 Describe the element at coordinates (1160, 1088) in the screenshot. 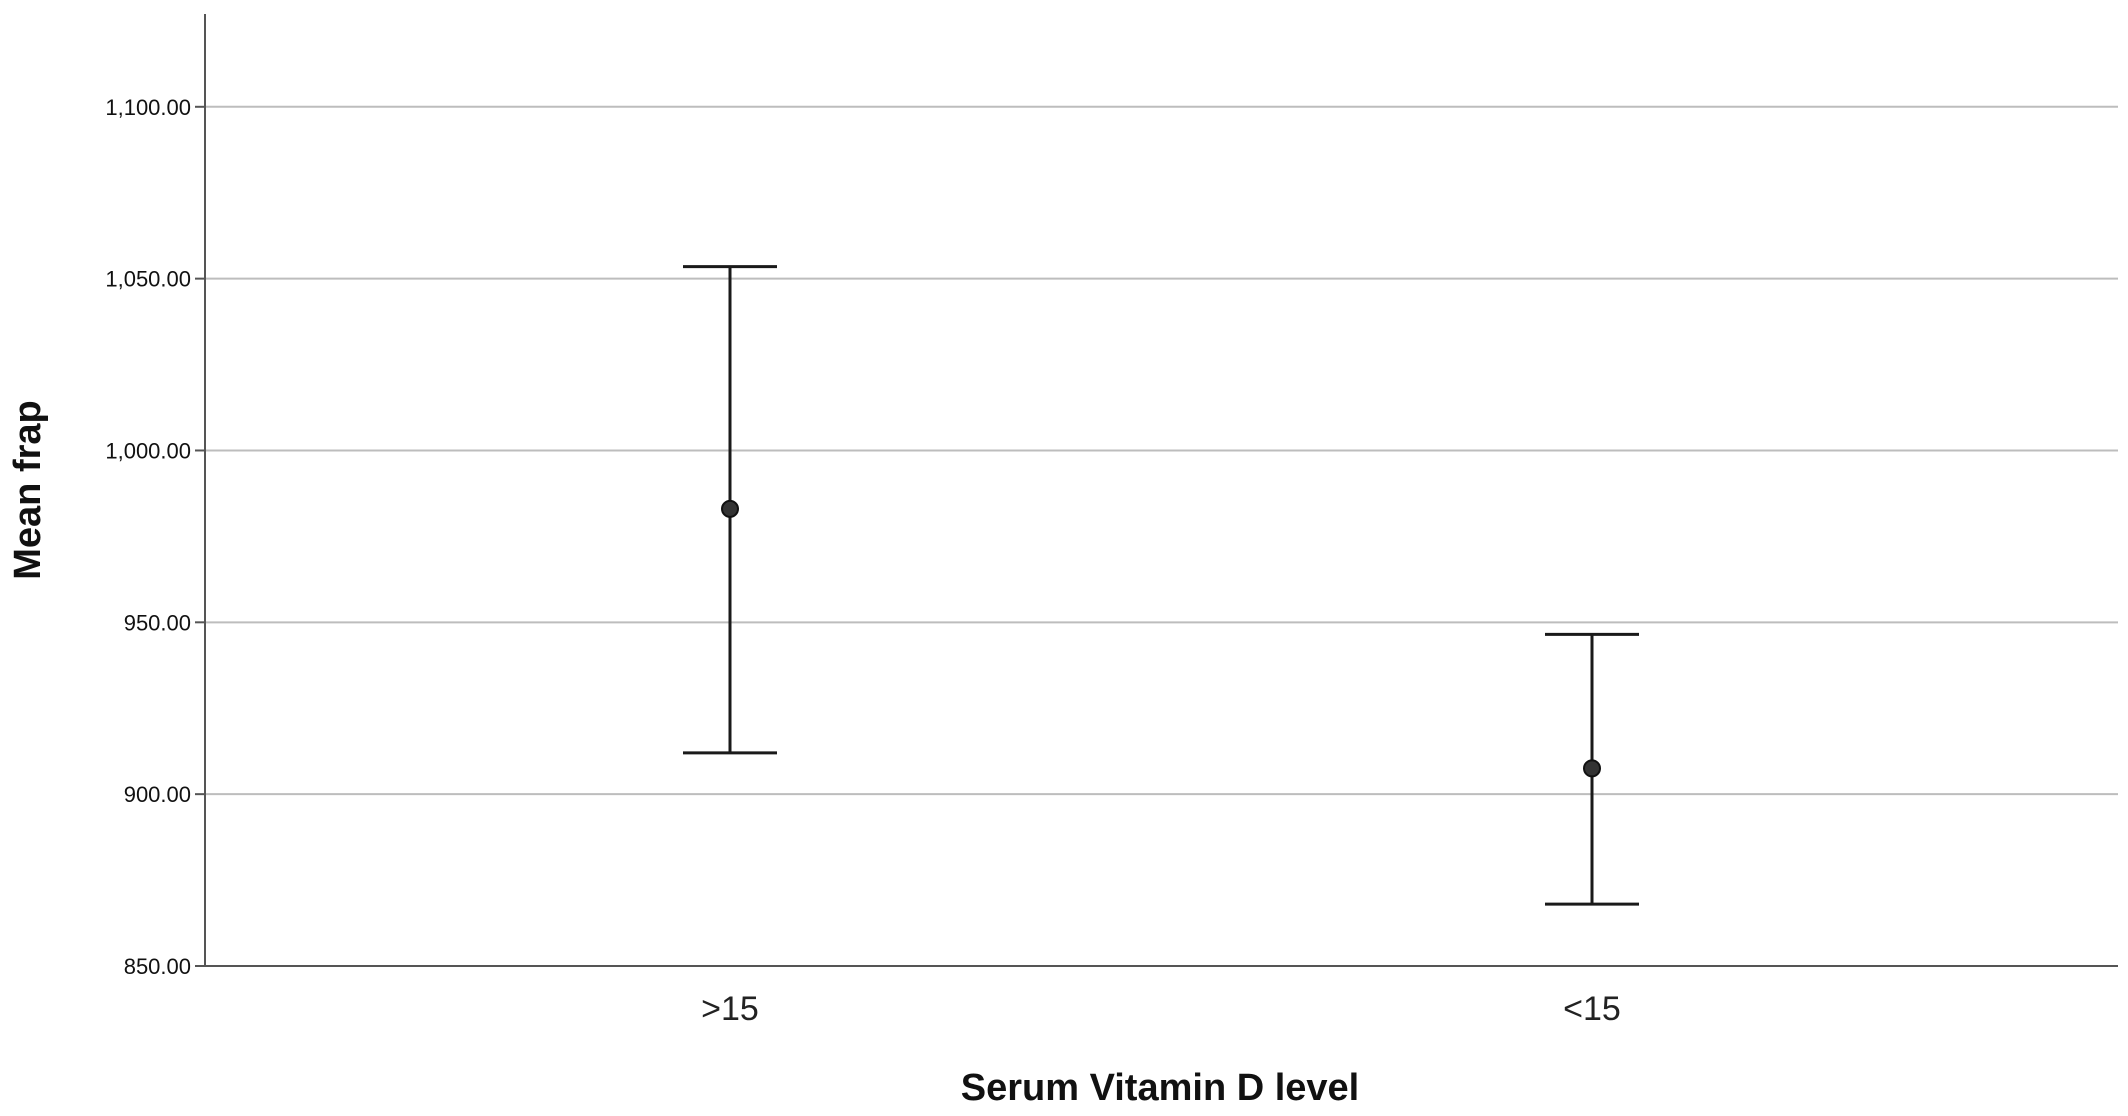

I see `x-axis-title: Serum Vitamin D level` at that location.